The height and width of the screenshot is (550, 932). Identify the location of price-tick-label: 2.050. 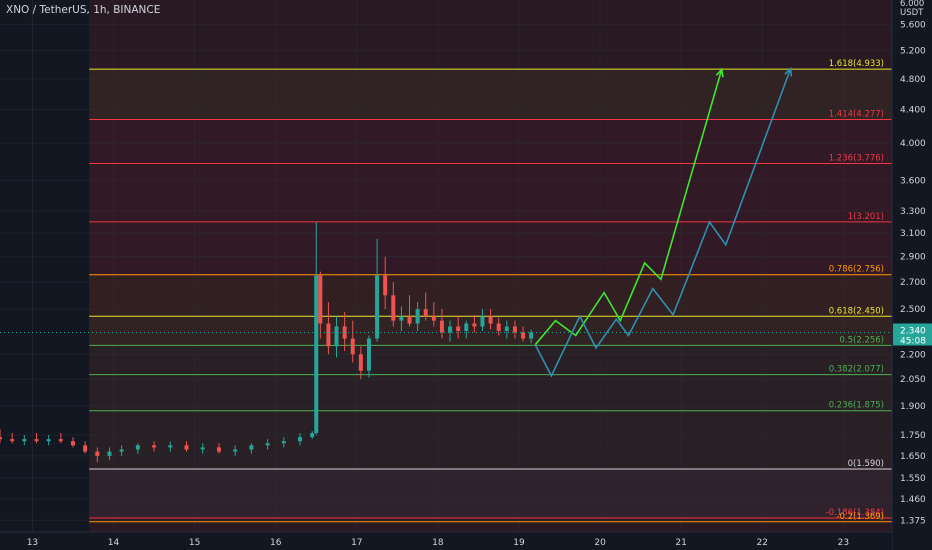
(913, 380).